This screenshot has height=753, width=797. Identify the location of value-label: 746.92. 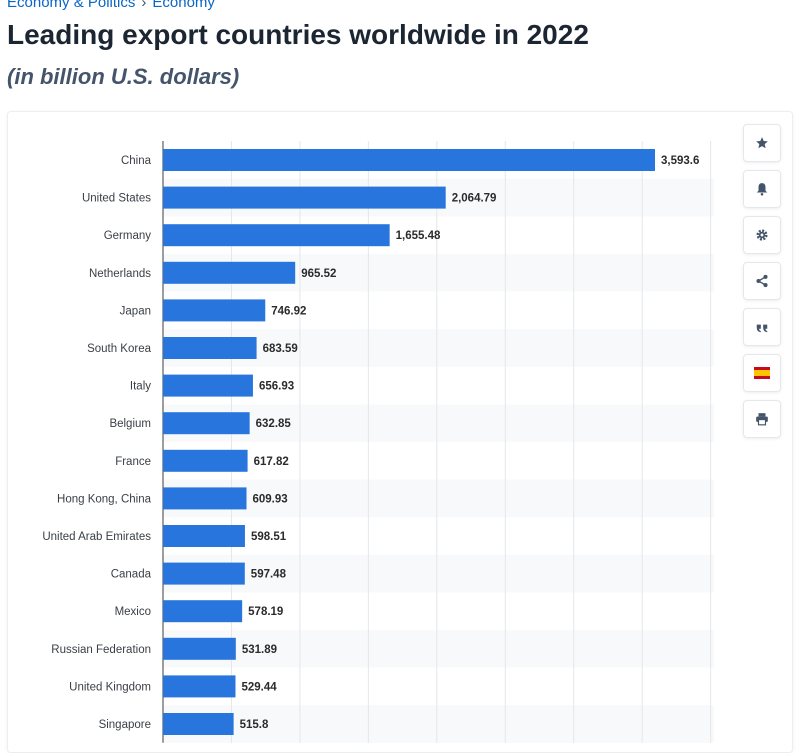
(288, 311).